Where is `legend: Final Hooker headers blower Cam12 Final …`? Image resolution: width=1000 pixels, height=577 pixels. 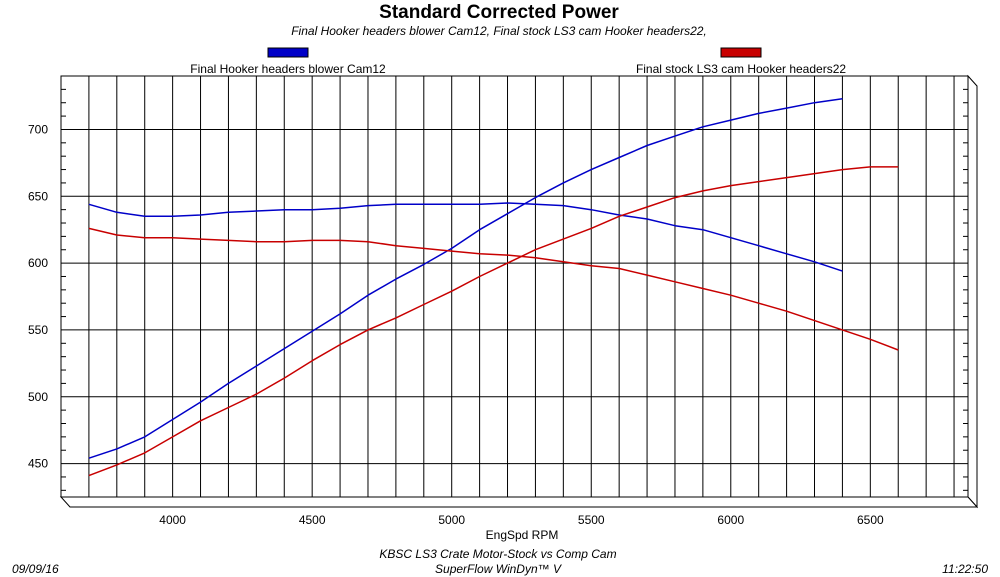 legend: Final Hooker headers blower Cam12 Final … is located at coordinates (518, 61).